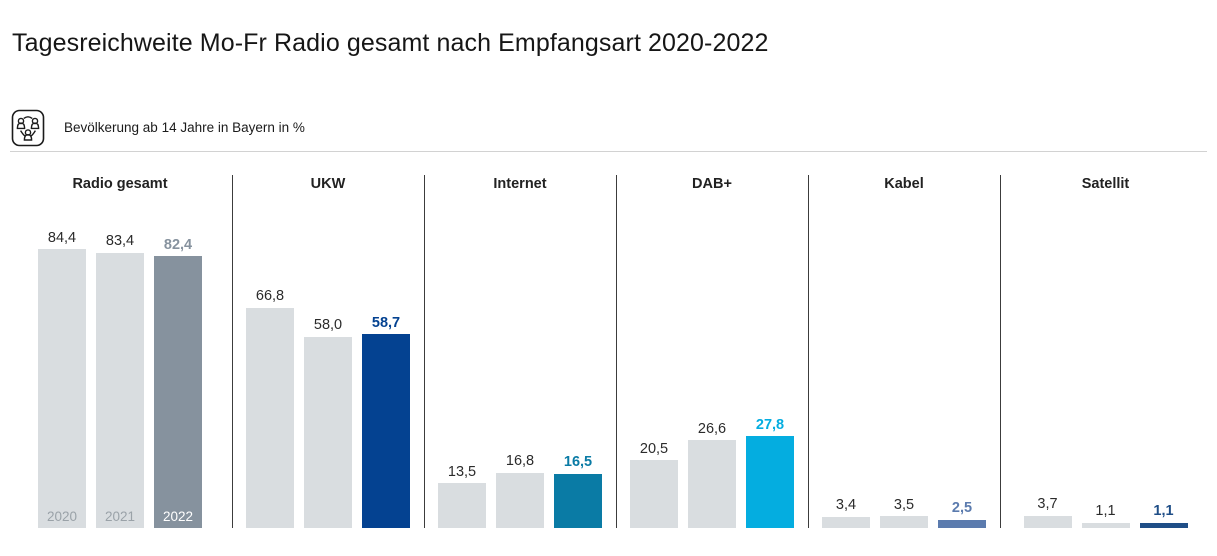 The image size is (1217, 556). Describe the element at coordinates (120, 380) in the screenshot. I see `bar-2021: 83,4 2021` at that location.